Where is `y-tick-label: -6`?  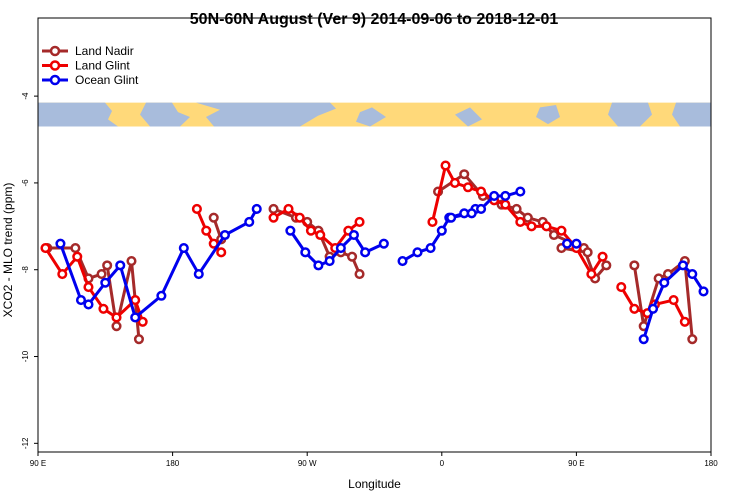
y-tick-label: -6 is located at coordinates (25, 183).